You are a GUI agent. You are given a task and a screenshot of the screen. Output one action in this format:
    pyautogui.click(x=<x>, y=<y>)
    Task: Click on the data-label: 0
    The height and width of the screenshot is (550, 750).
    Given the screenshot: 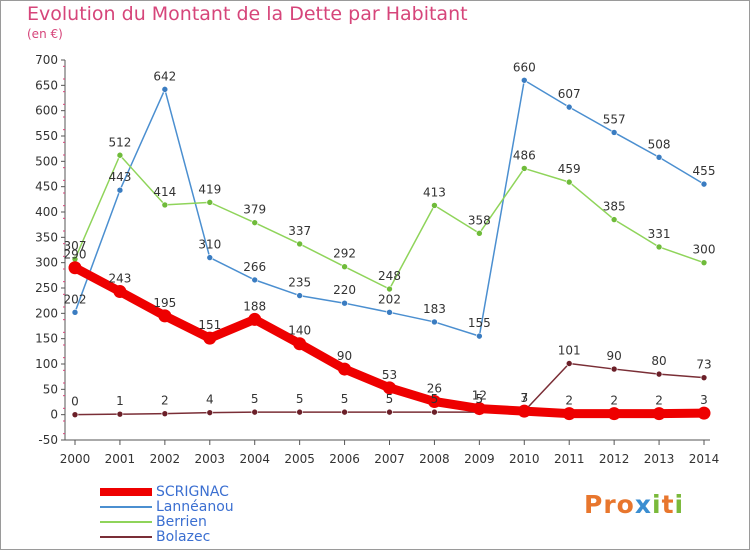 What is the action you would take?
    pyautogui.click(x=75, y=402)
    